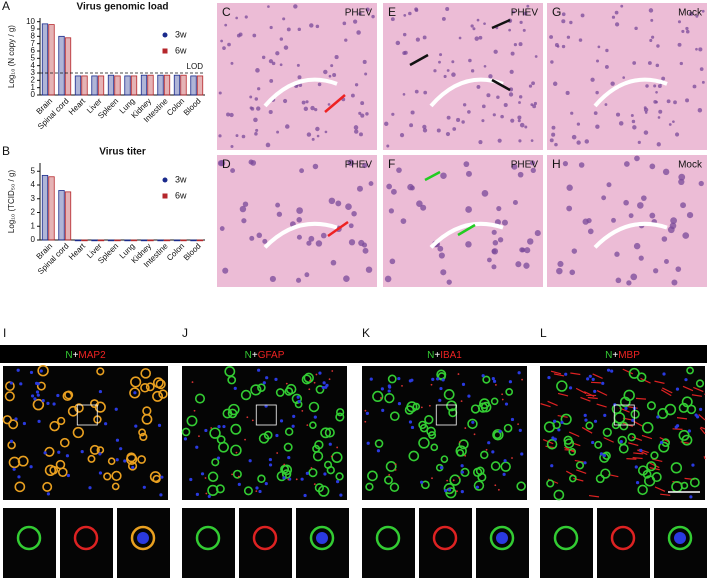  Describe the element at coordinates (33, 35) in the screenshot. I see `y-tick-label: 8` at that location.